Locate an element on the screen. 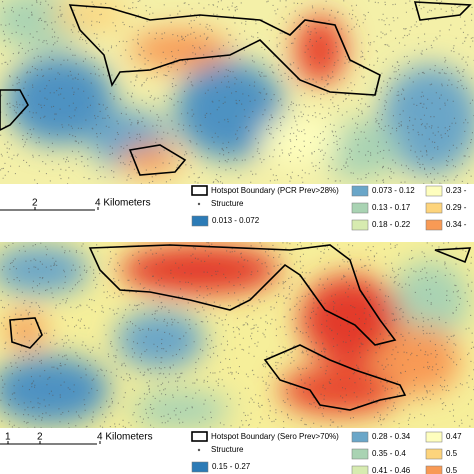  class-label: 0.23 - is located at coordinates (456, 190).